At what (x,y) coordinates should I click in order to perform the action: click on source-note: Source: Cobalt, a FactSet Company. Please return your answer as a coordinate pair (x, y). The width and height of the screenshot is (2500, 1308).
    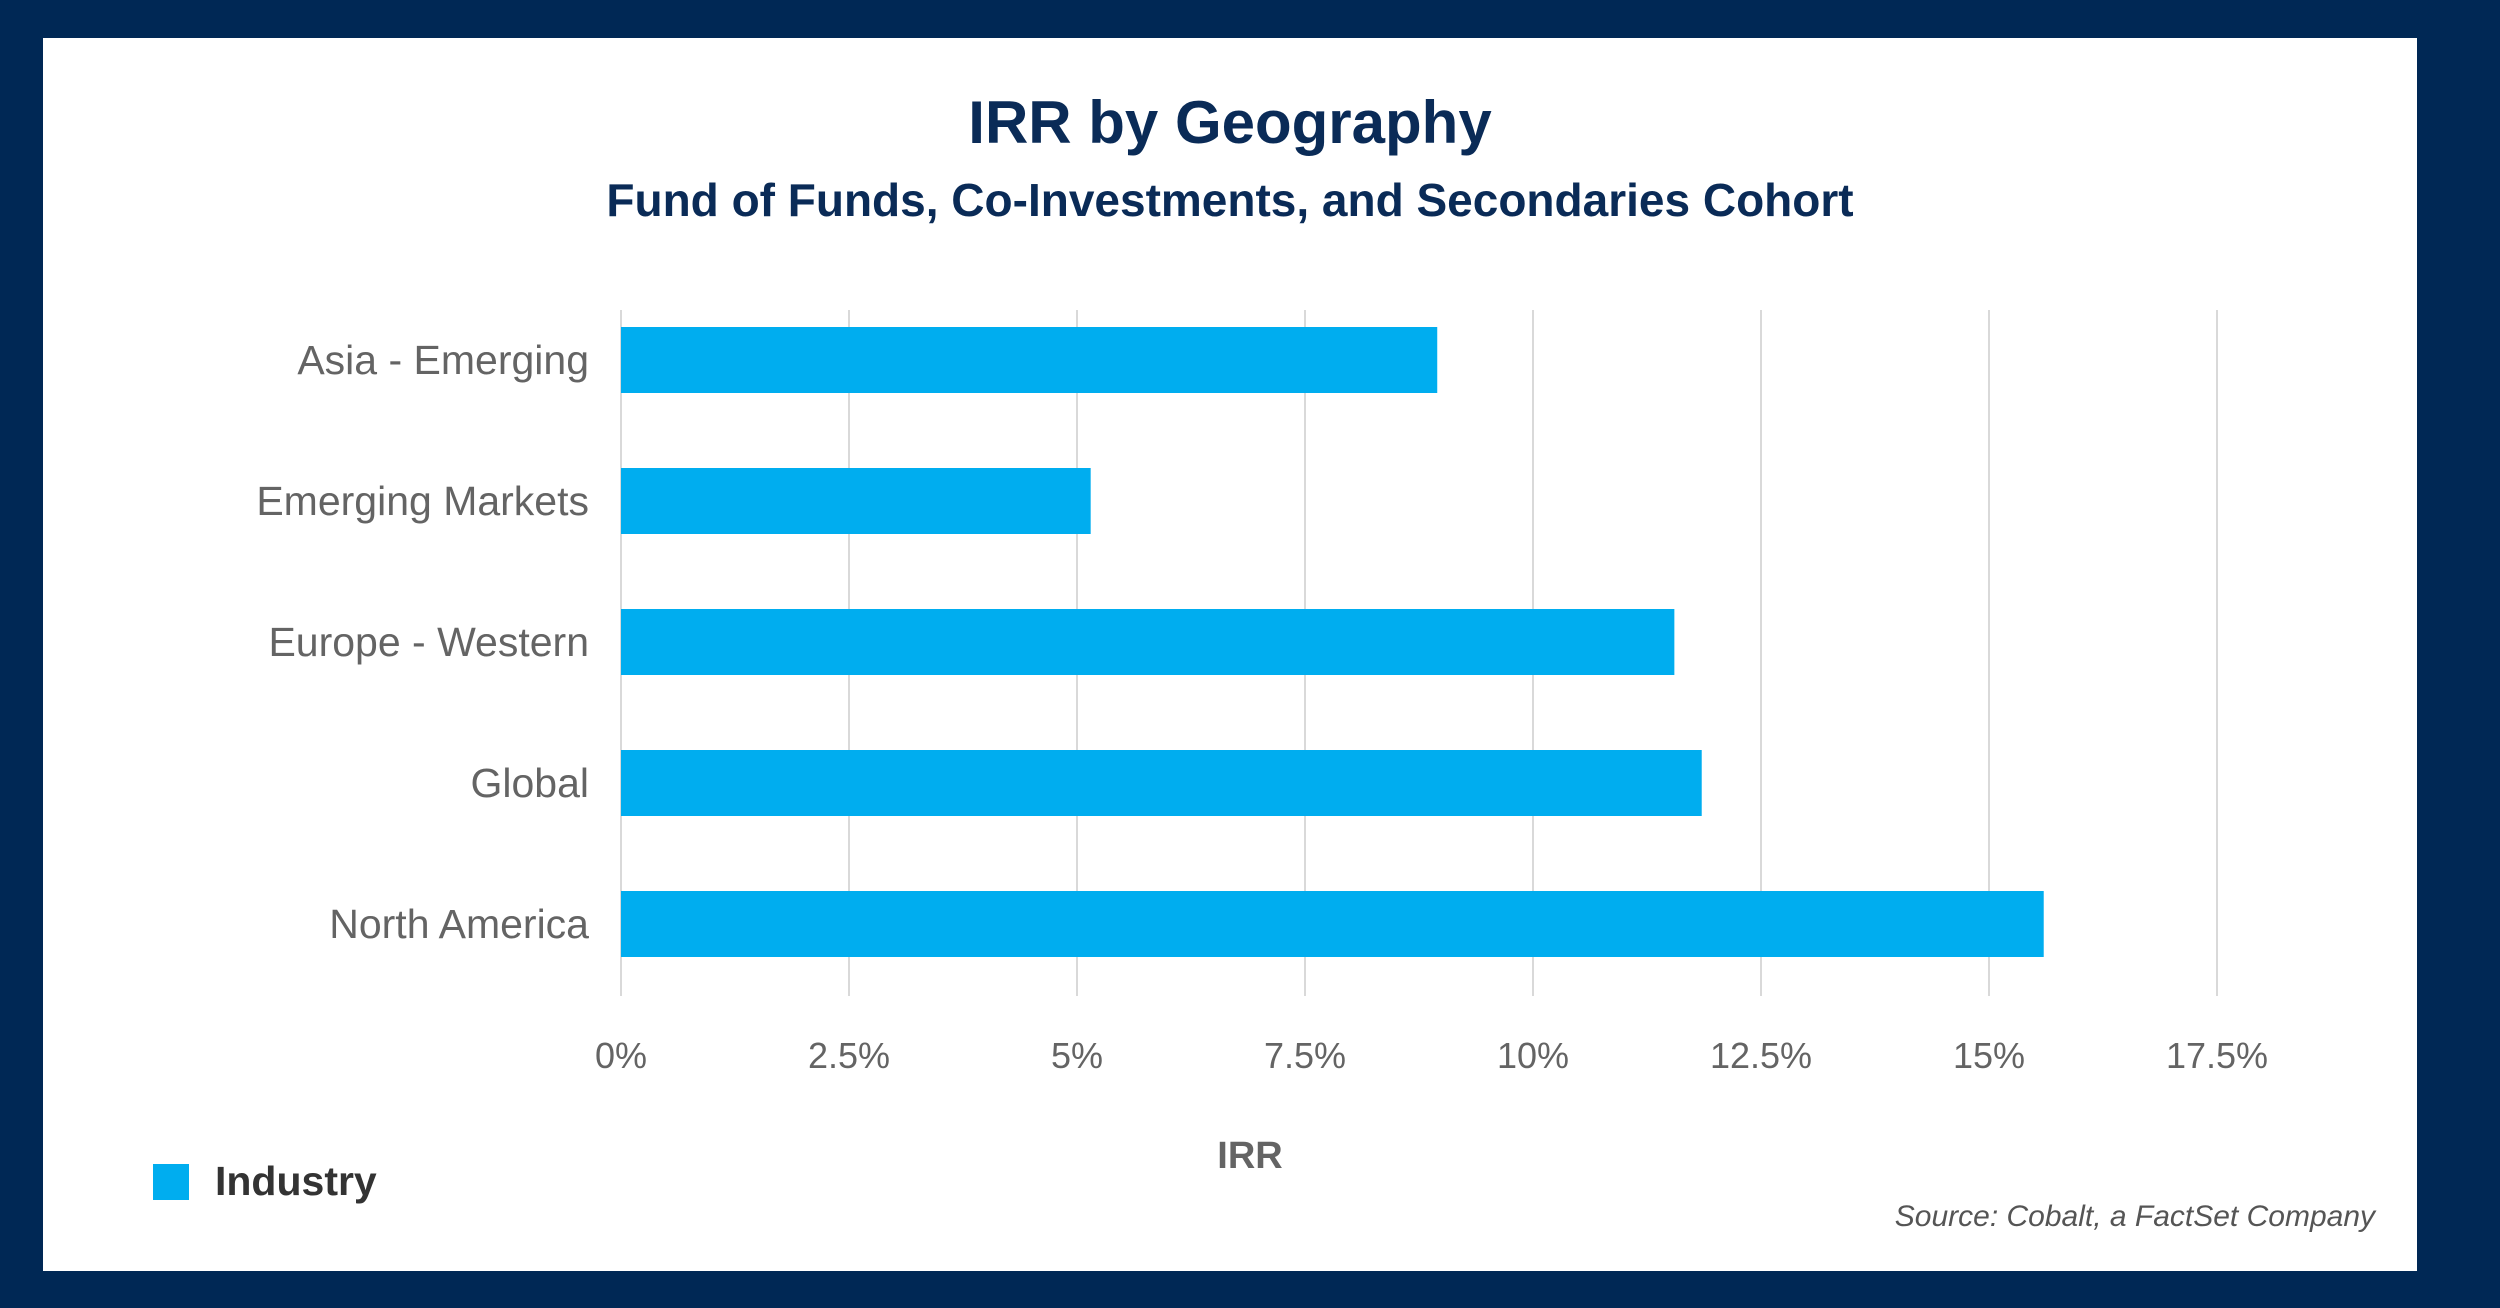
    Looking at the image, I should click on (2134, 1216).